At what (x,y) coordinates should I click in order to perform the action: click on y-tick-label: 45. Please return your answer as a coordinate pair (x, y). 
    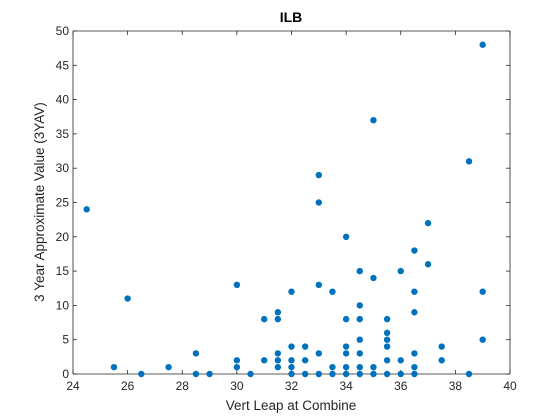
    Looking at the image, I should click on (63, 65).